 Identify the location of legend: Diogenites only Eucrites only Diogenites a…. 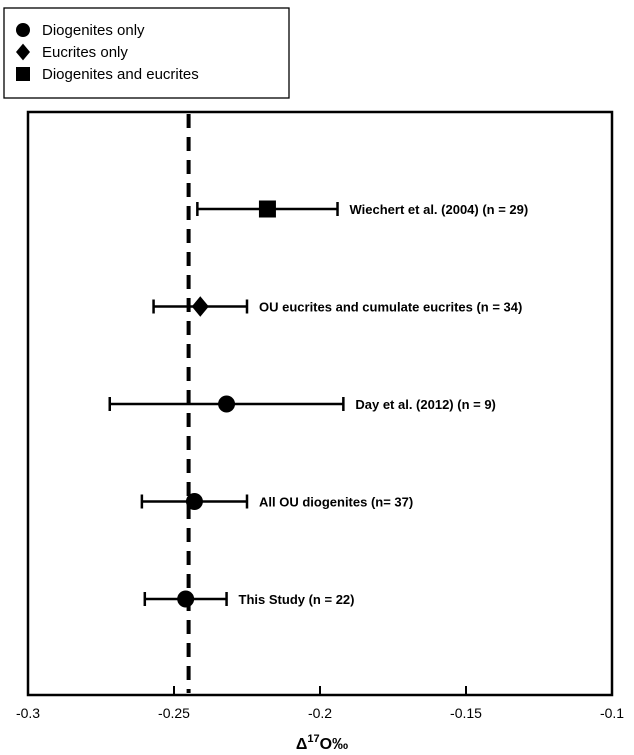
(146, 53).